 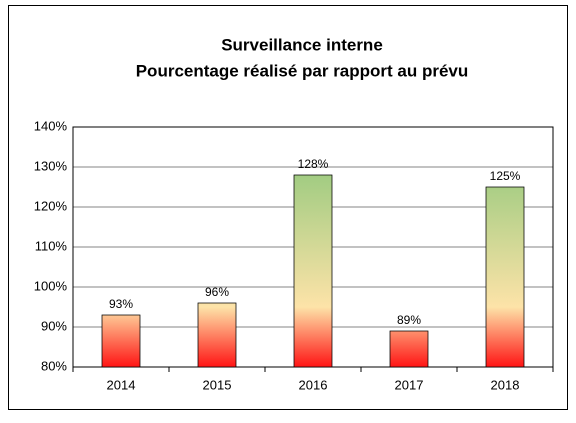 I want to click on data-label: 96%, so click(x=217, y=292).